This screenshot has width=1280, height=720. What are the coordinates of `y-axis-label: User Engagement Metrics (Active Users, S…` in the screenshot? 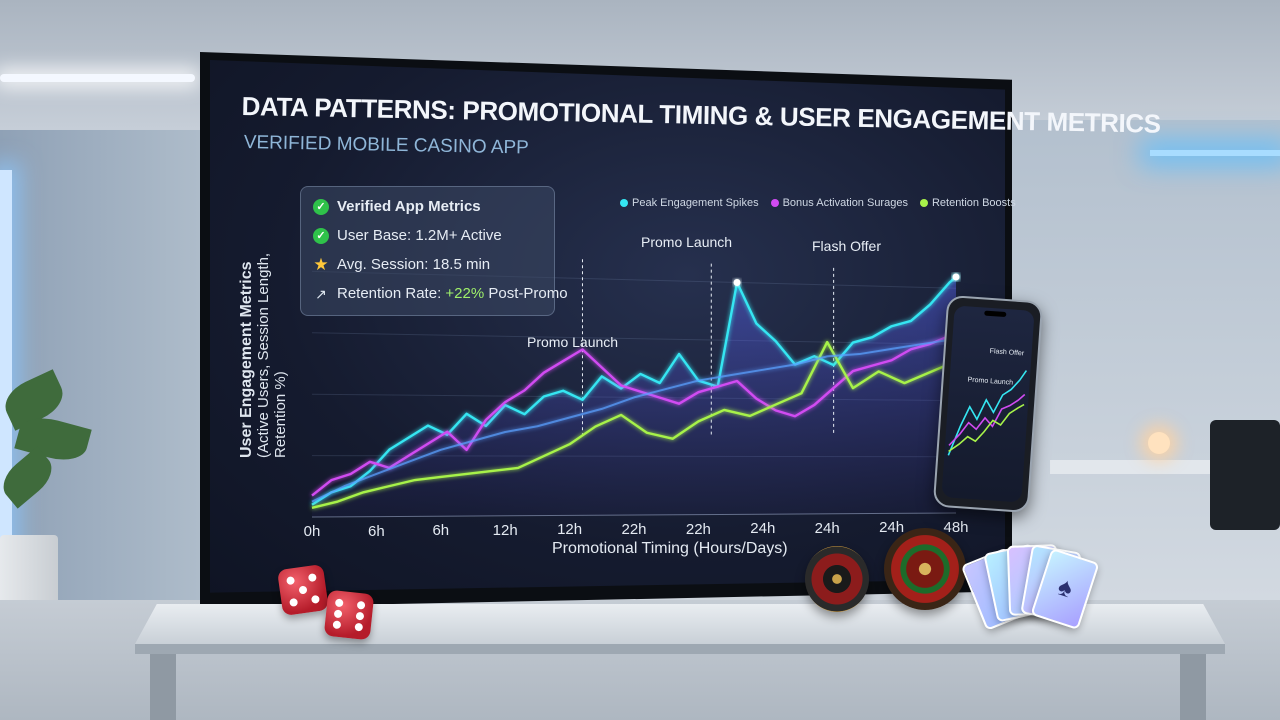 It's located at (263, 338).